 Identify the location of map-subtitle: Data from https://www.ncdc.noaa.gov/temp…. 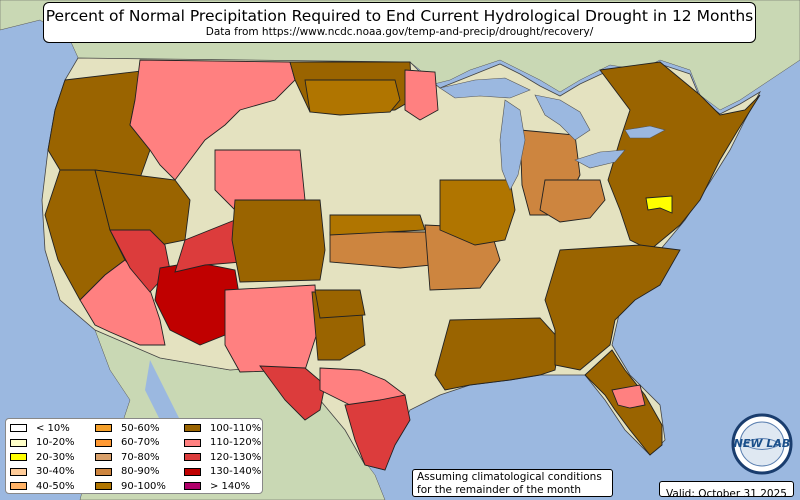
(399, 32).